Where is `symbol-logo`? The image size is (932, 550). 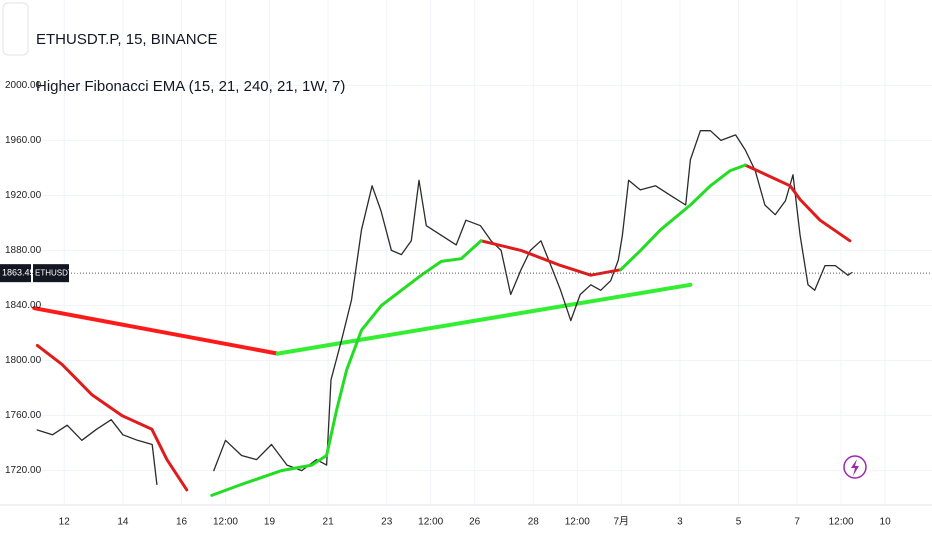 symbol-logo is located at coordinates (15, 29).